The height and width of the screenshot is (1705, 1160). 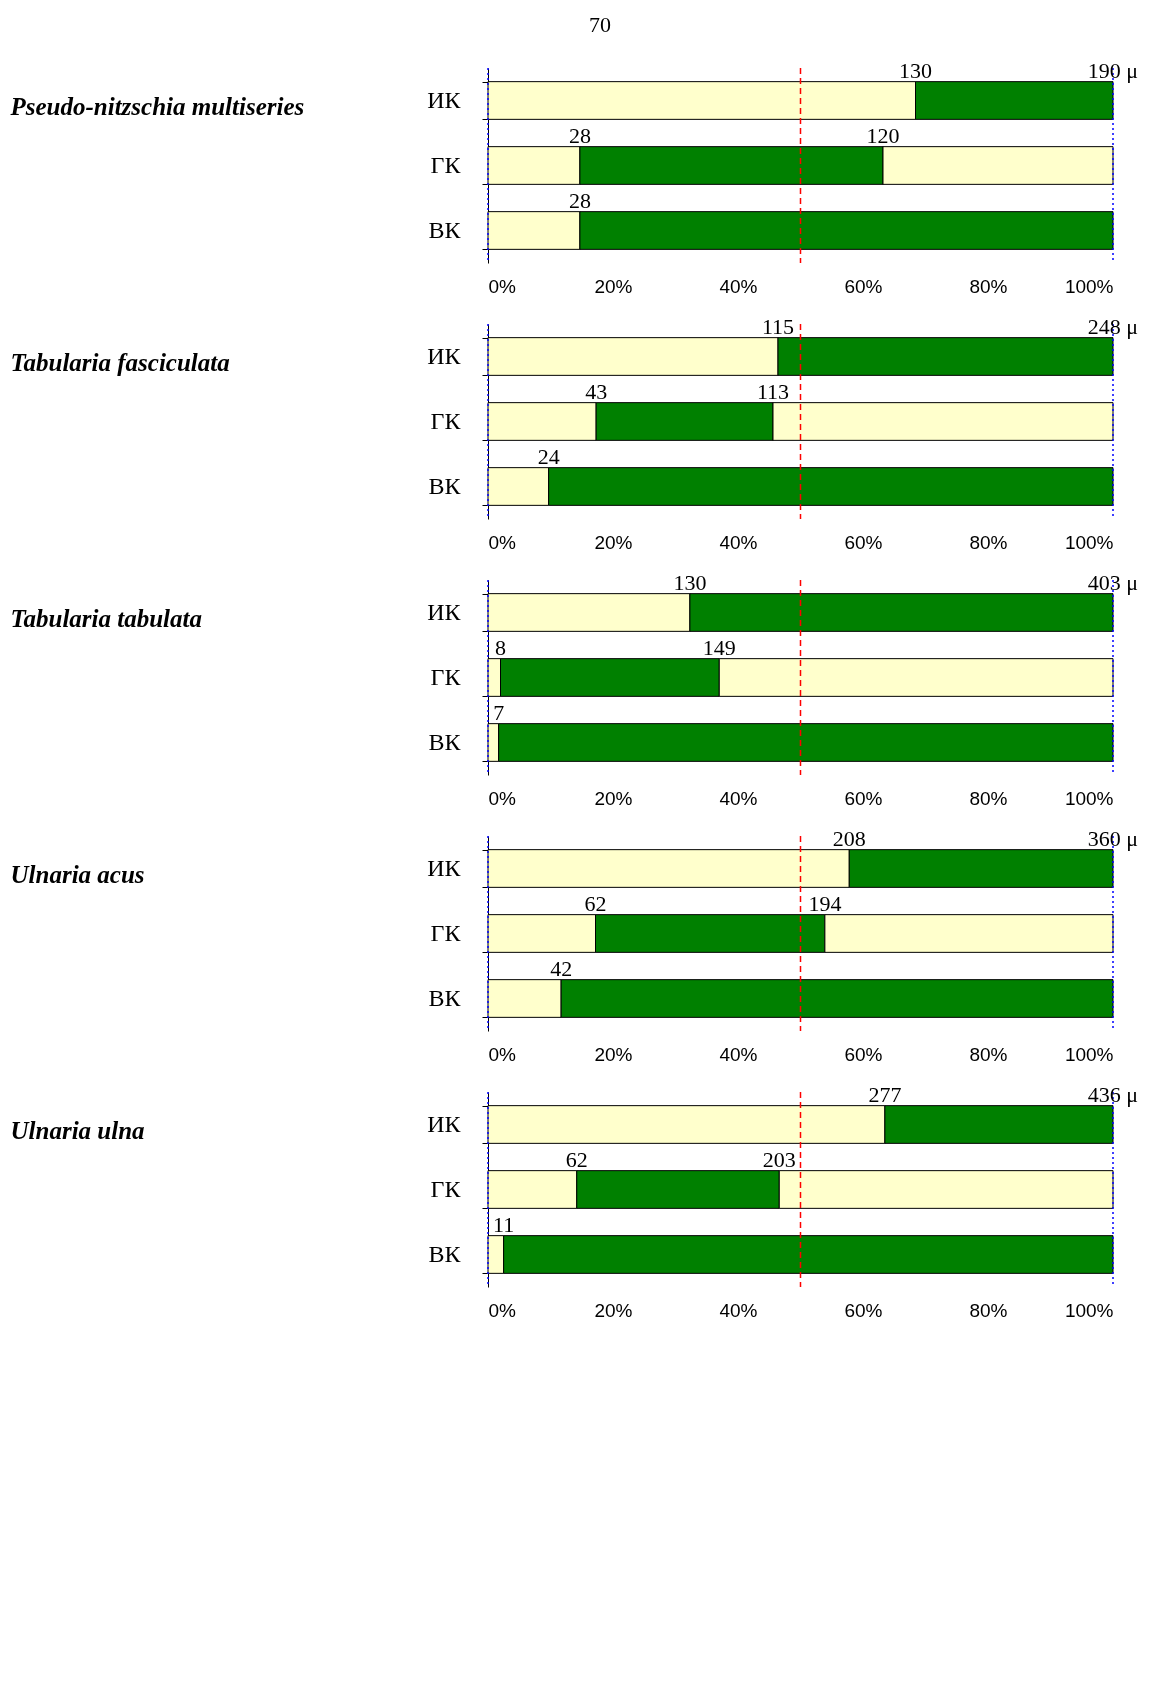 I want to click on y-axis-title: Tabularia fasciculata, so click(x=120, y=362).